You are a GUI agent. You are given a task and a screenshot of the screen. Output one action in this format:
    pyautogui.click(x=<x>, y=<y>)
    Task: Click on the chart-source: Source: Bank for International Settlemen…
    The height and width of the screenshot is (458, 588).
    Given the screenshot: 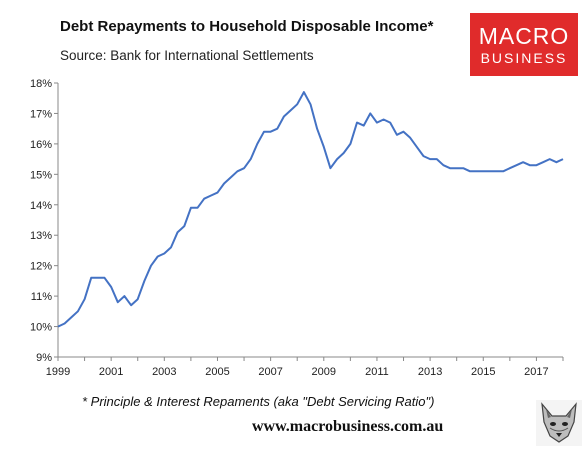 What is the action you would take?
    pyautogui.click(x=187, y=55)
    